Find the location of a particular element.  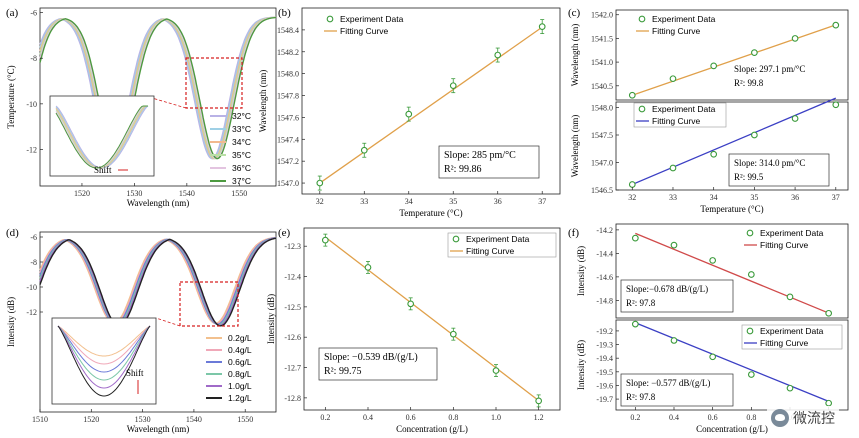

panel-f-top-ytick-label: -14.8 is located at coordinates (604, 300).